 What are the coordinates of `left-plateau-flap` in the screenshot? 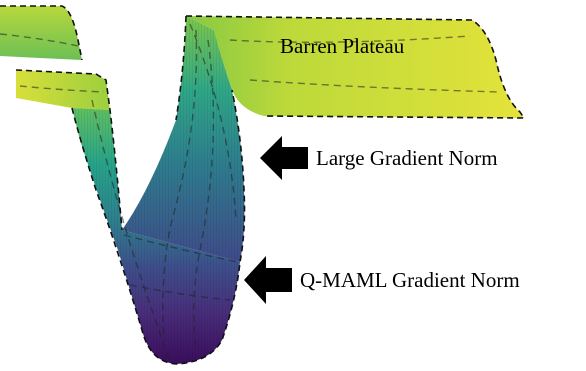 It's located at (41, 33).